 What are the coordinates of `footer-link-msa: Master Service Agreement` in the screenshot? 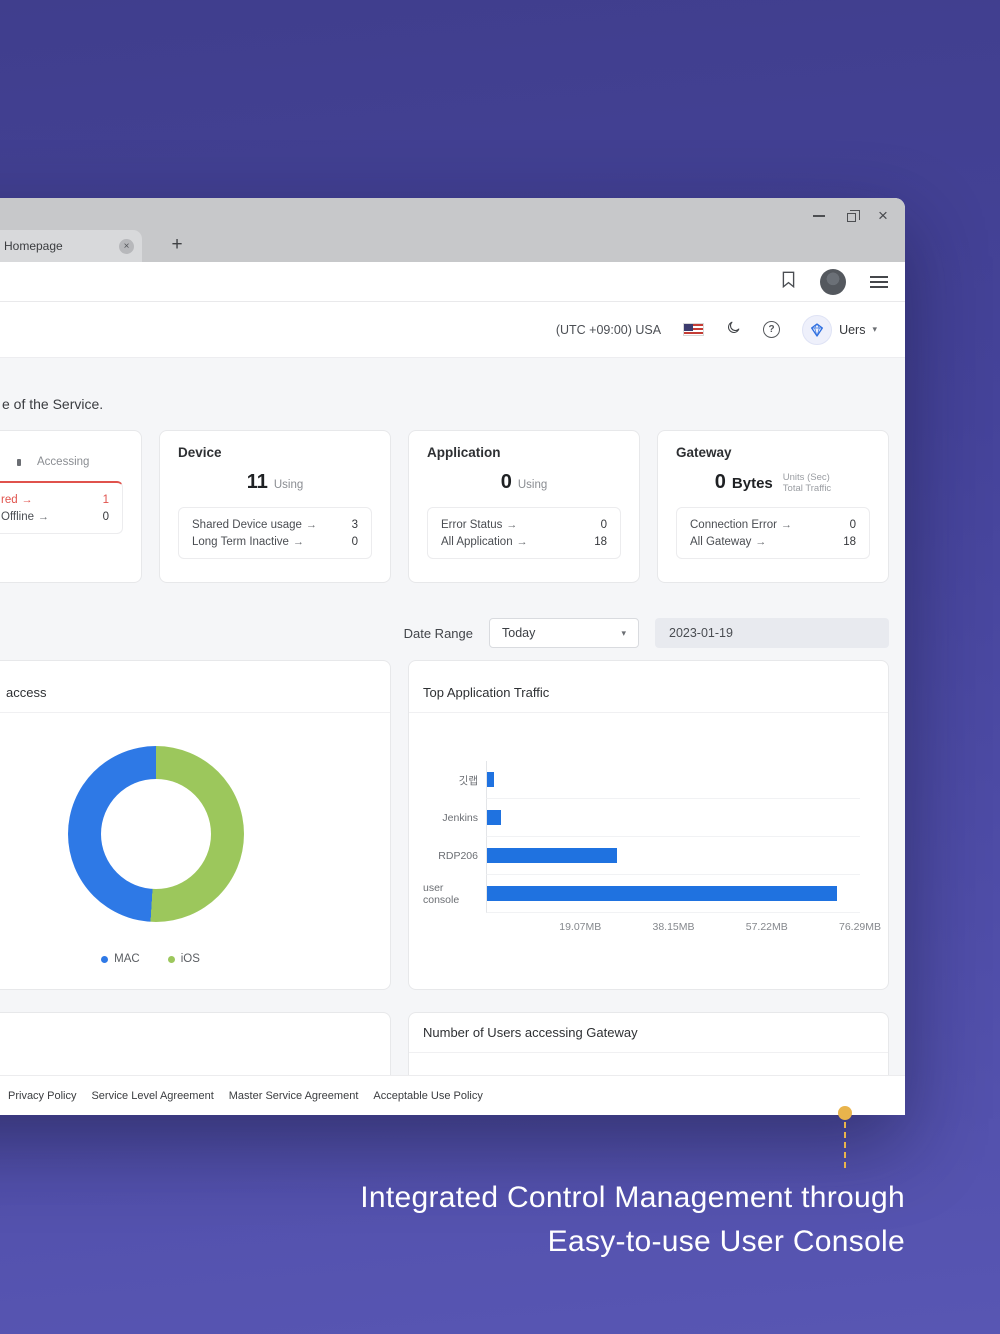 It's located at (293, 1095).